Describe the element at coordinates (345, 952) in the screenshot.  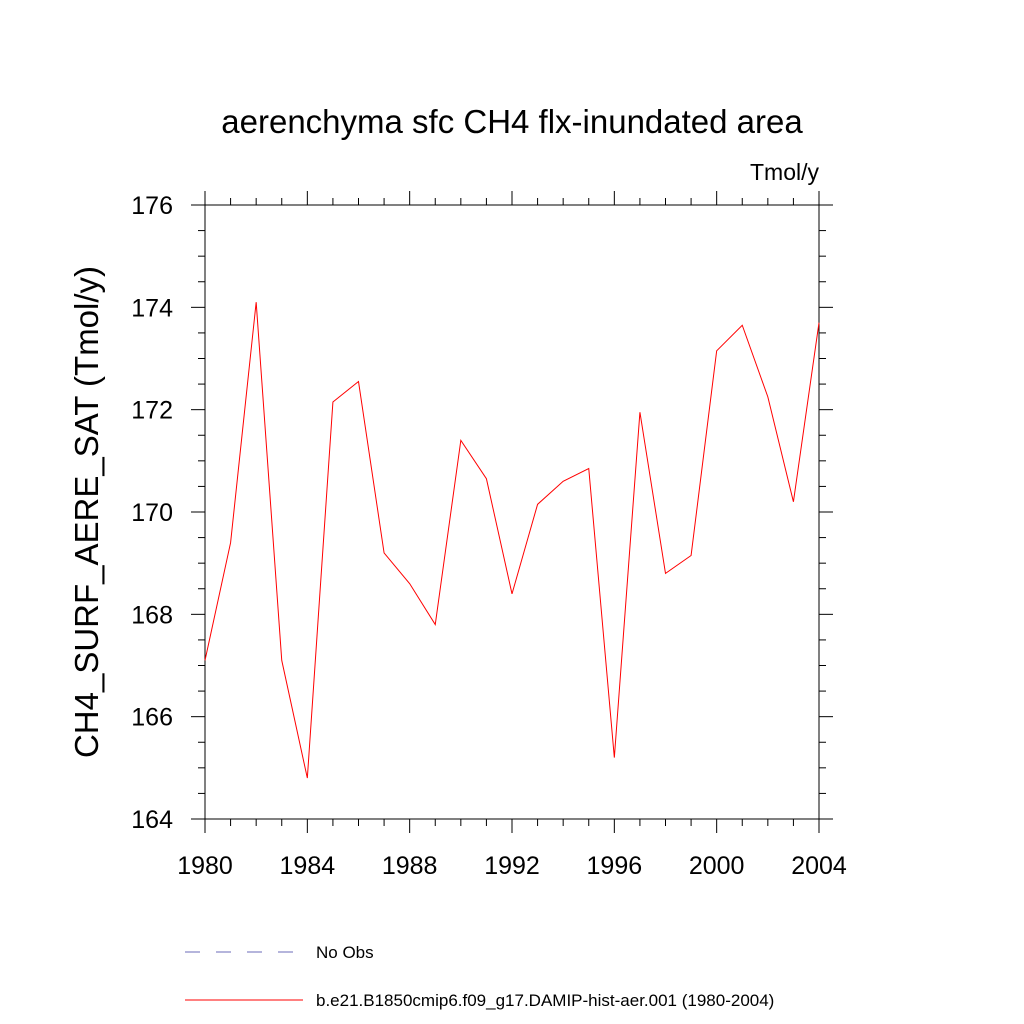
I see `legend-label: No Obs` at that location.